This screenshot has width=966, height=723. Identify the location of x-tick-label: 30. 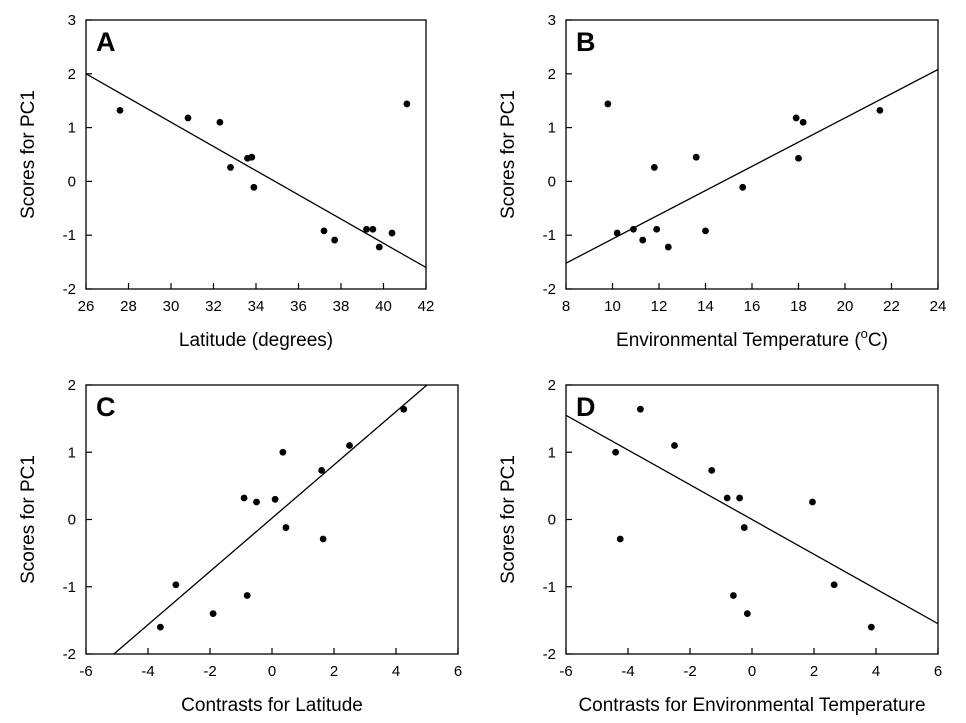
(171, 306).